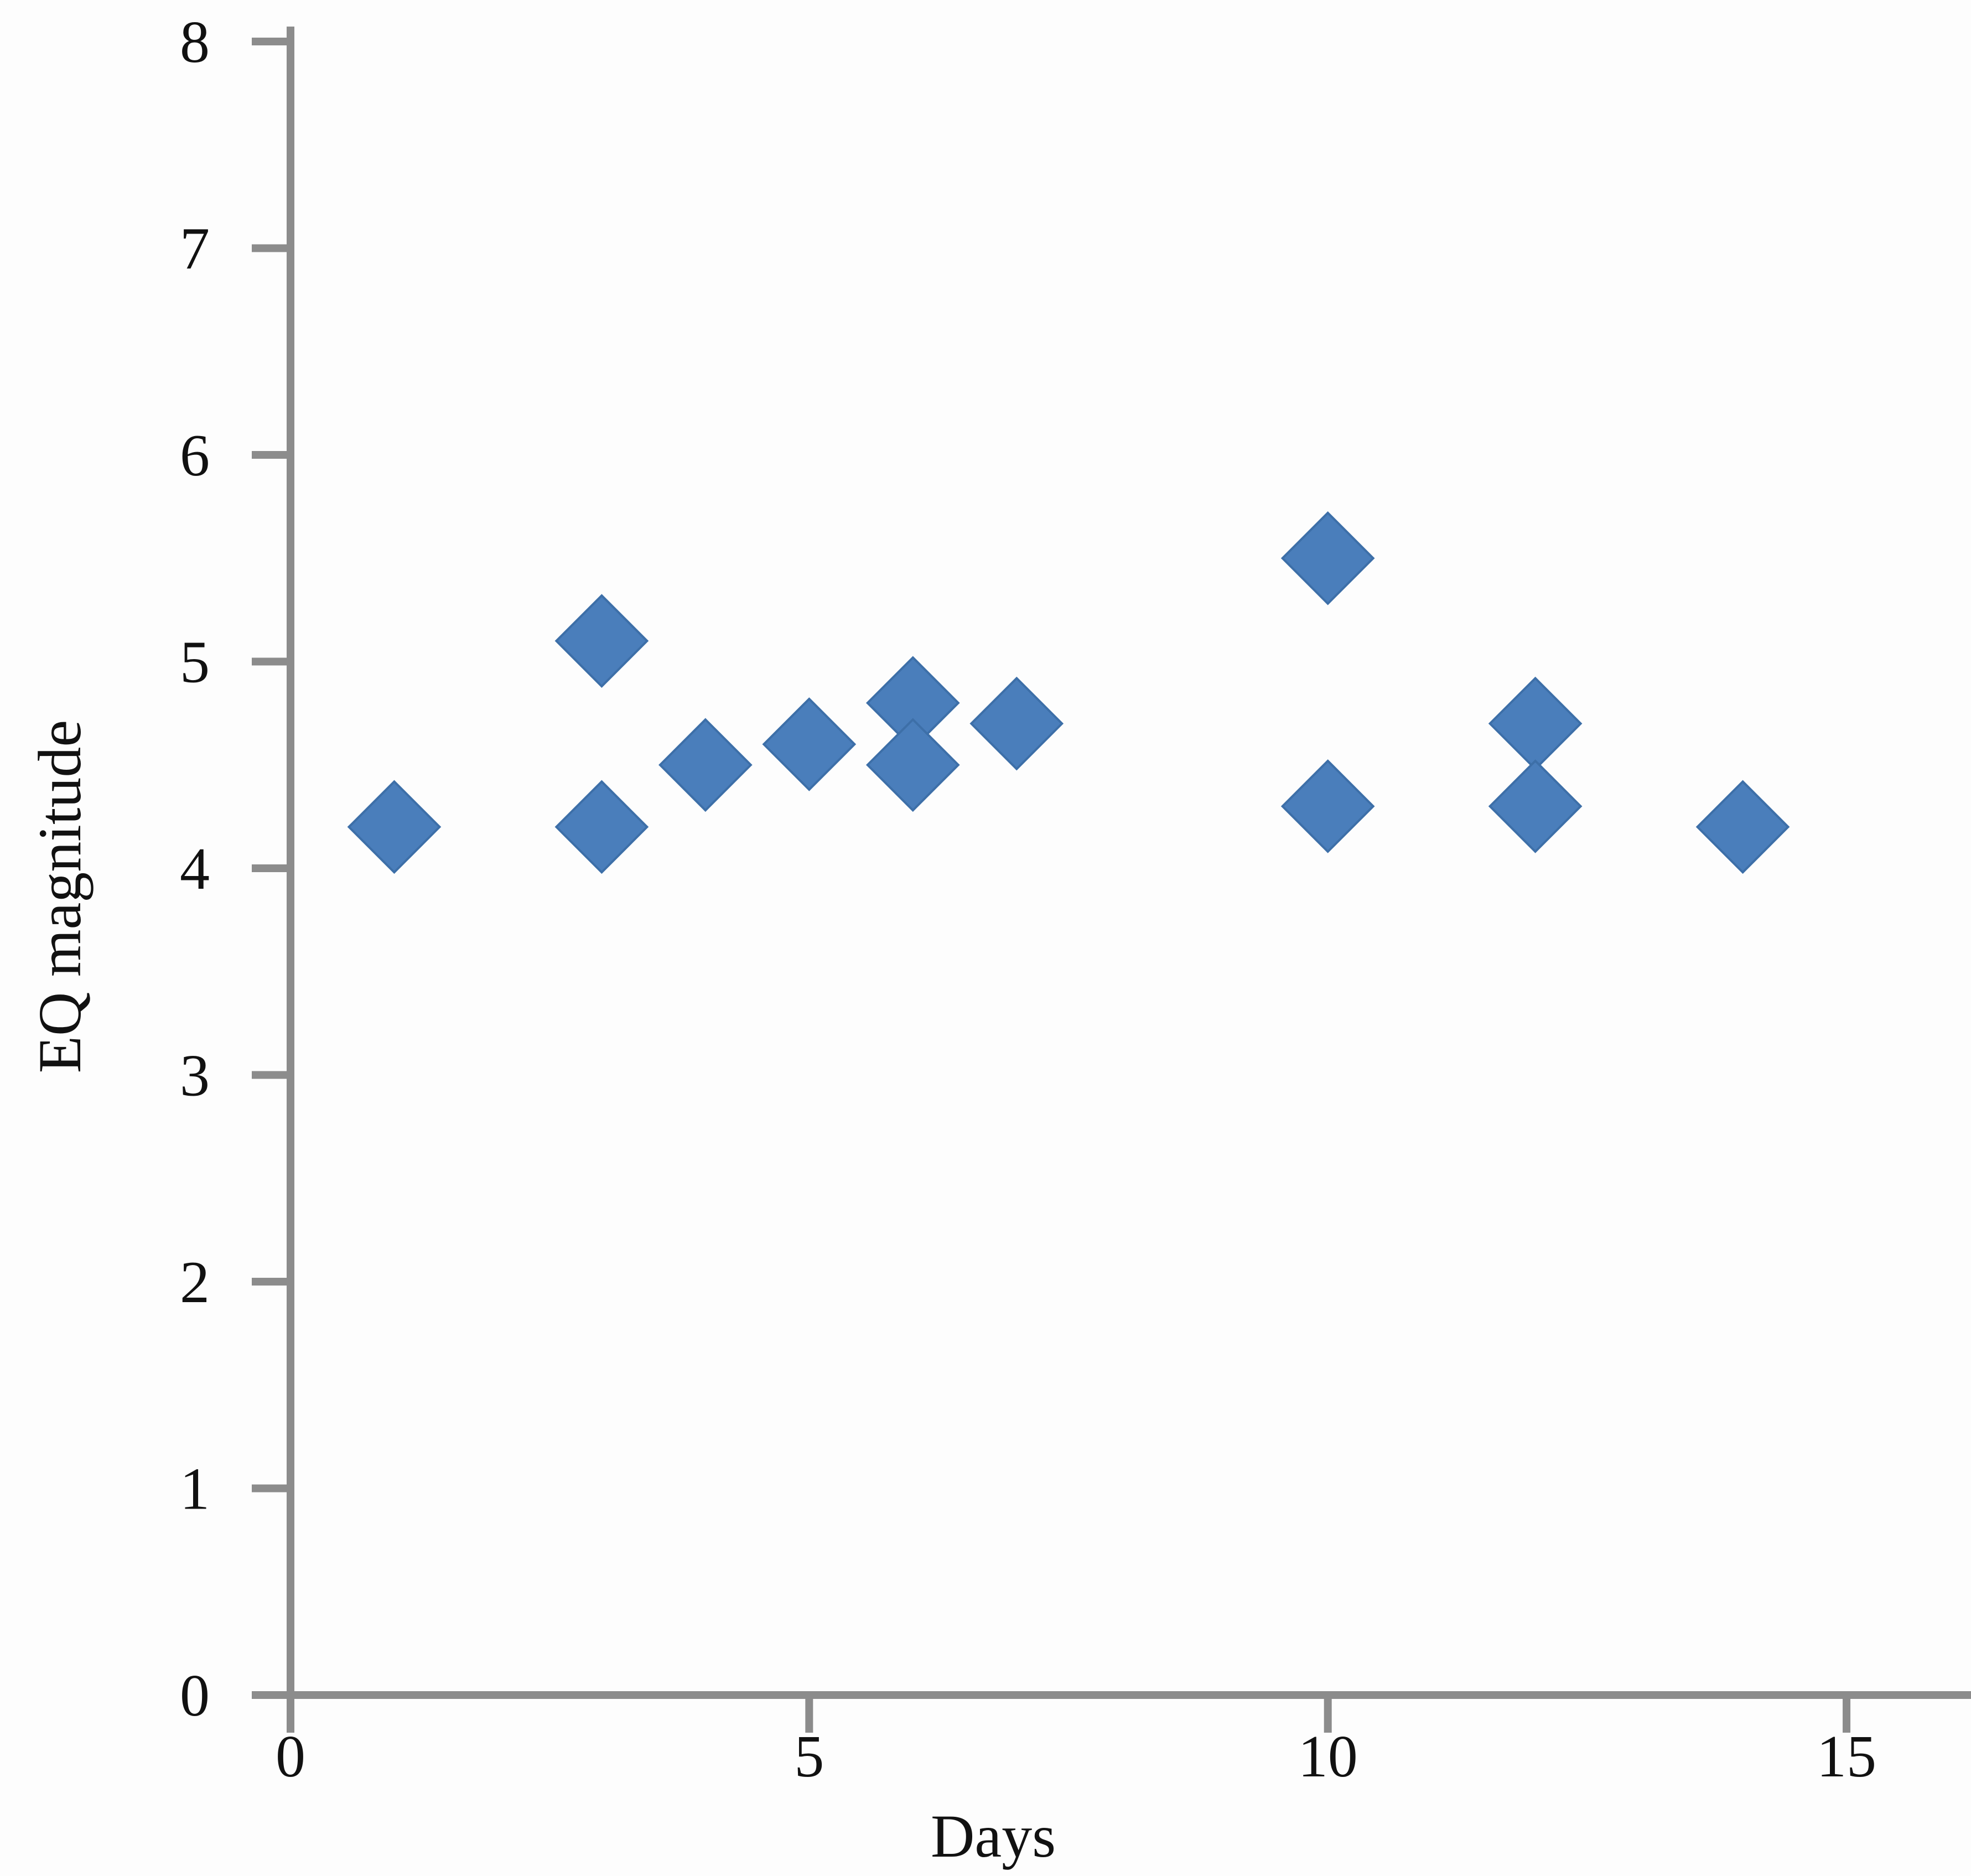 The width and height of the screenshot is (1971, 1876). Describe the element at coordinates (195, 1696) in the screenshot. I see `y-tick-label: 0` at that location.